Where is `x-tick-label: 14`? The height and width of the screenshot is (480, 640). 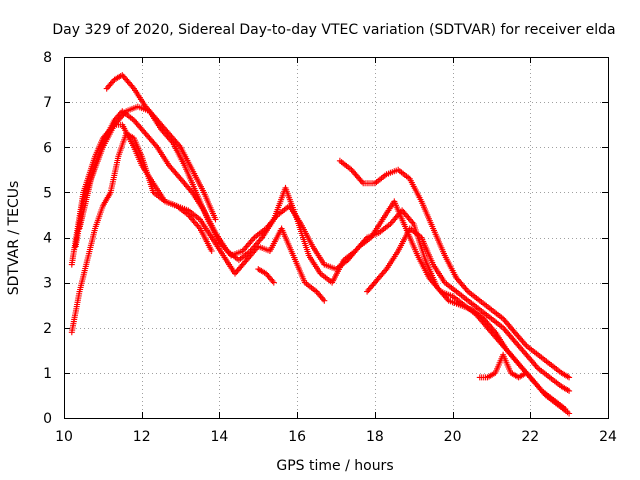
x-tick-label: 14 is located at coordinates (220, 437).